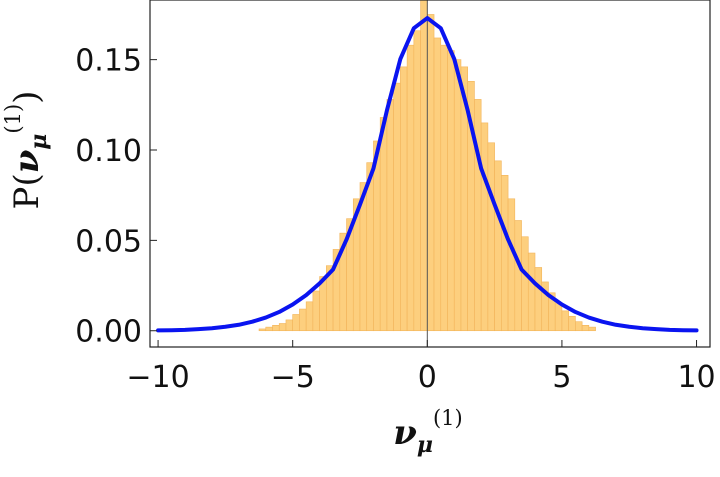 This screenshot has height=477, width=720. Describe the element at coordinates (39, 142) in the screenshot. I see `y-title-mu: μ` at that location.